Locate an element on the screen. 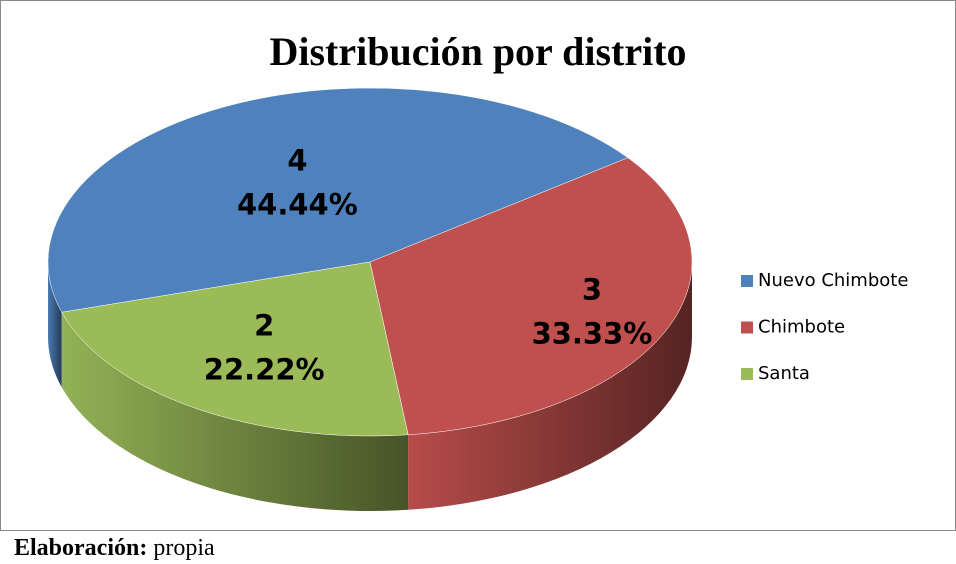  data-label: 3 is located at coordinates (592, 289).